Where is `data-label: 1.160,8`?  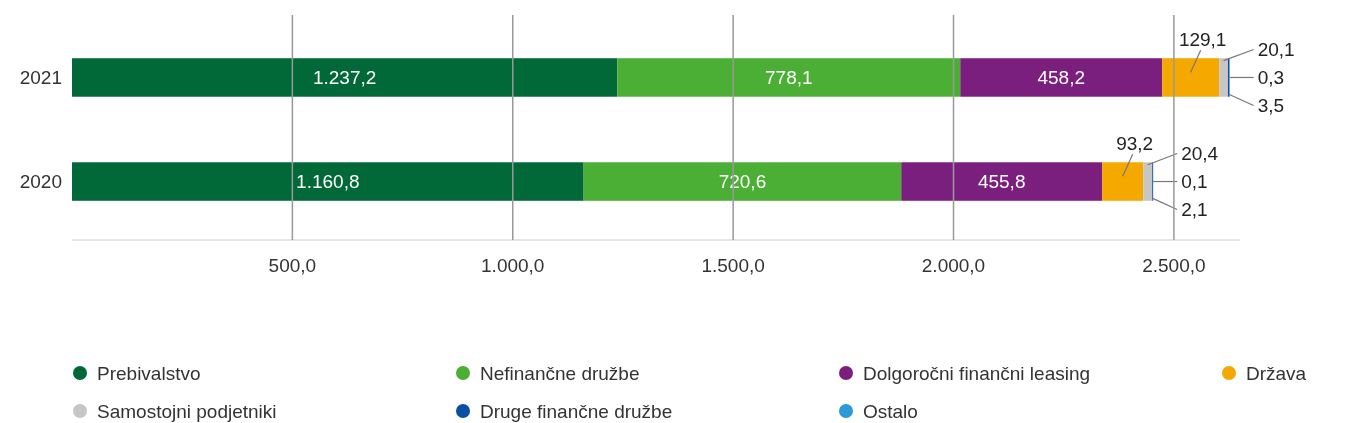 data-label: 1.160,8 is located at coordinates (328, 182).